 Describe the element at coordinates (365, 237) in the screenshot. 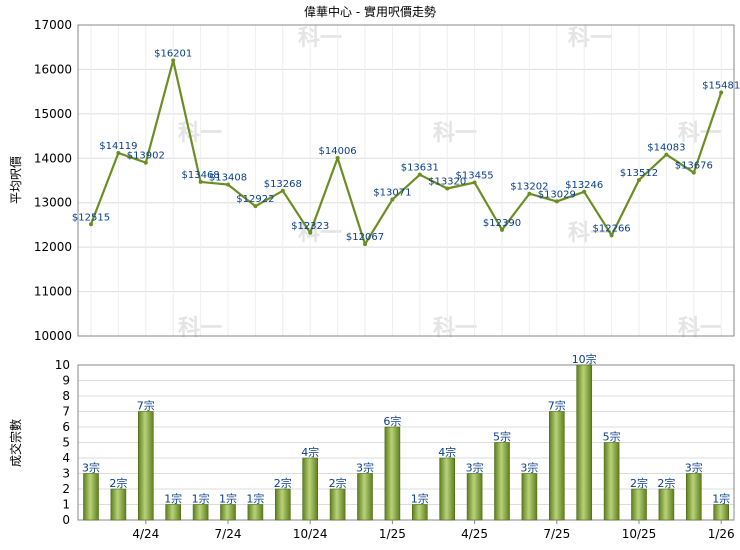

I see `price-label: $12067` at that location.